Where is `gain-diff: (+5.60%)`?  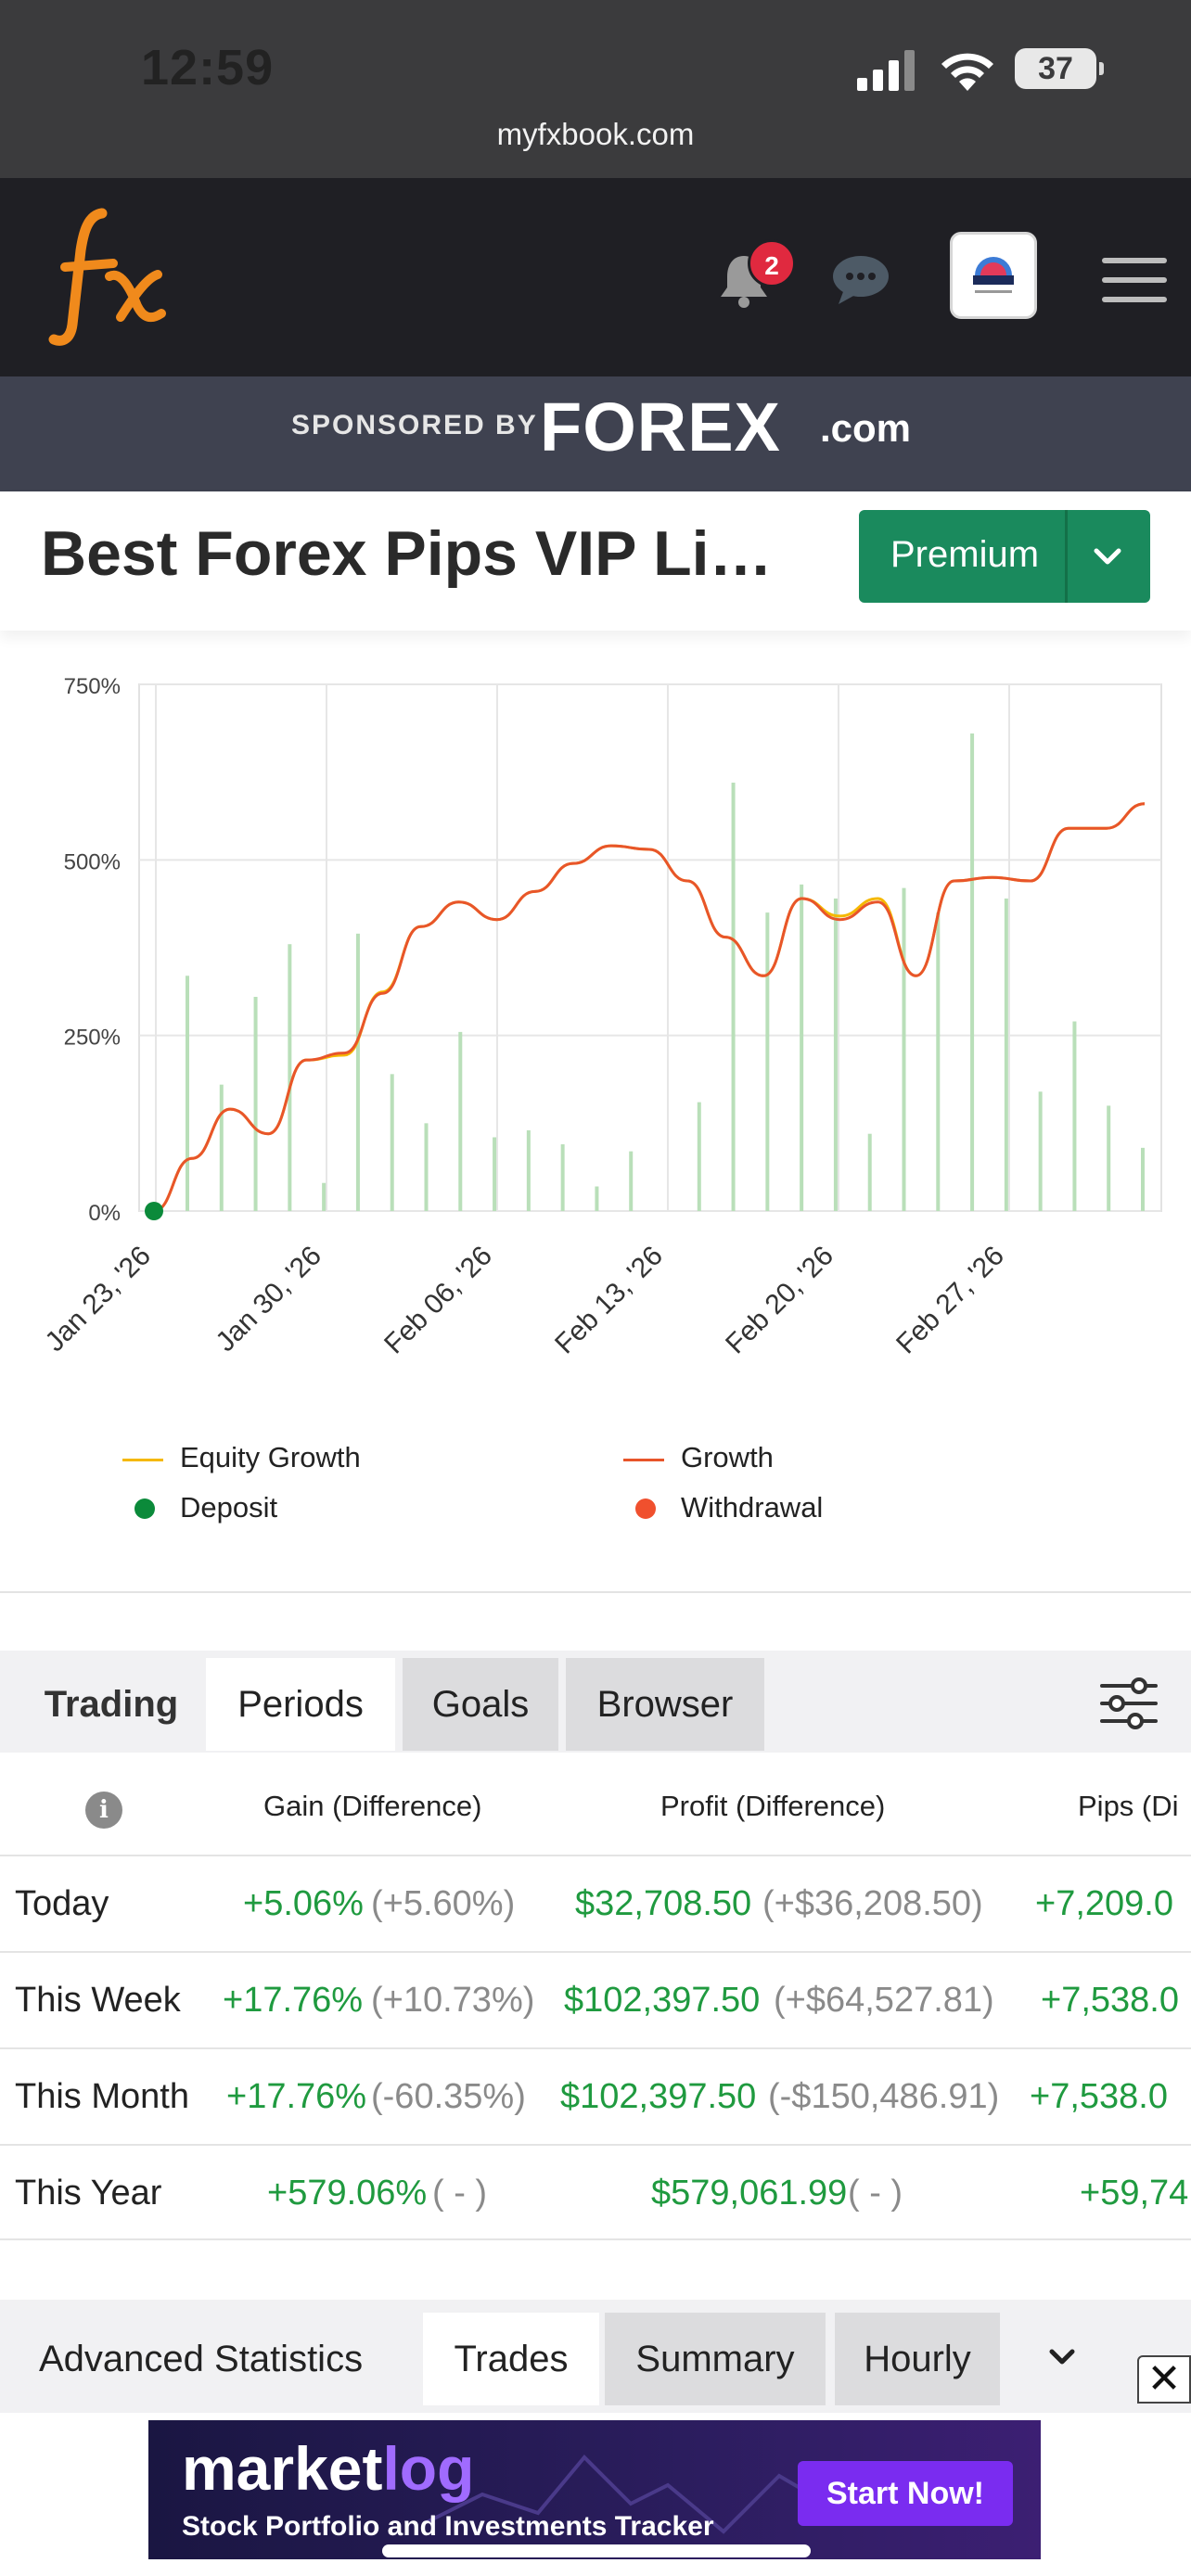
gain-diff: (+5.60%) is located at coordinates (443, 1903).